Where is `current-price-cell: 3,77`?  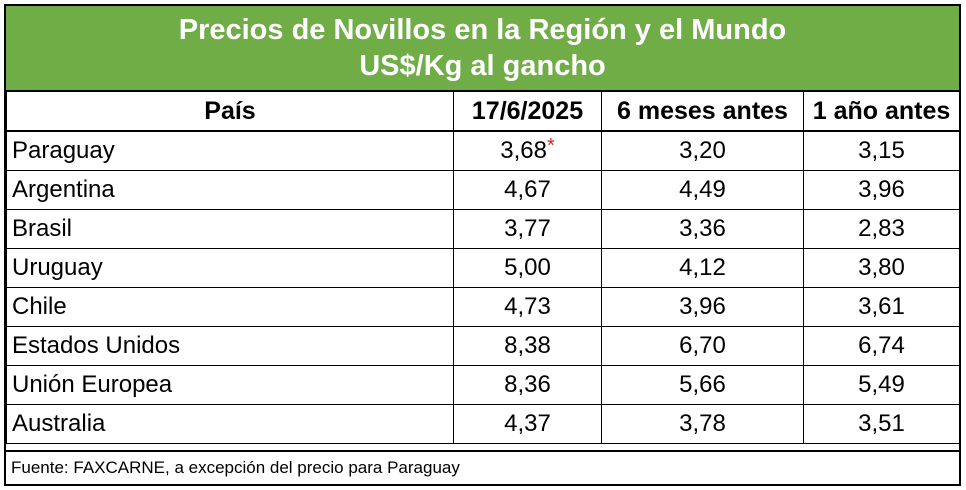 current-price-cell: 3,77 is located at coordinates (527, 228).